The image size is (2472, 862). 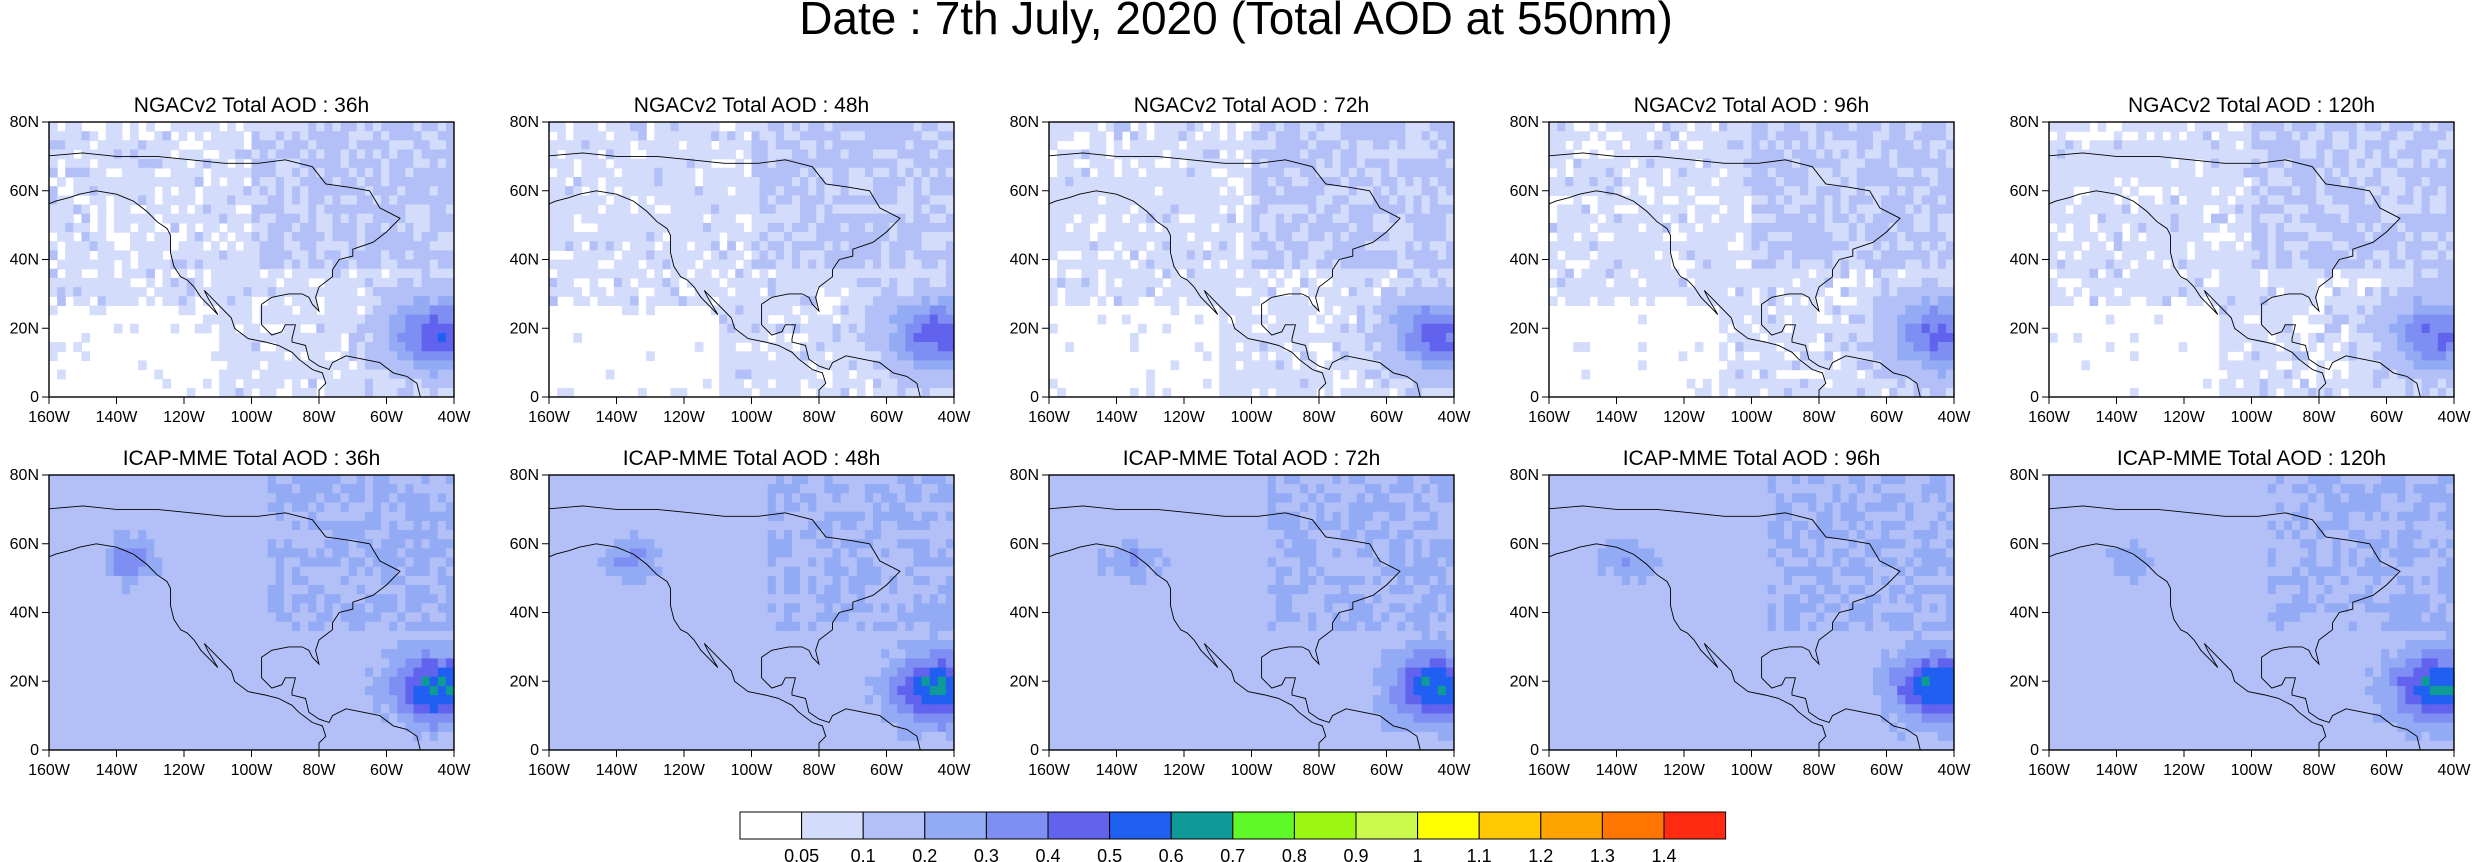 I want to click on colorbar-label: 0.3, so click(x=986, y=854).